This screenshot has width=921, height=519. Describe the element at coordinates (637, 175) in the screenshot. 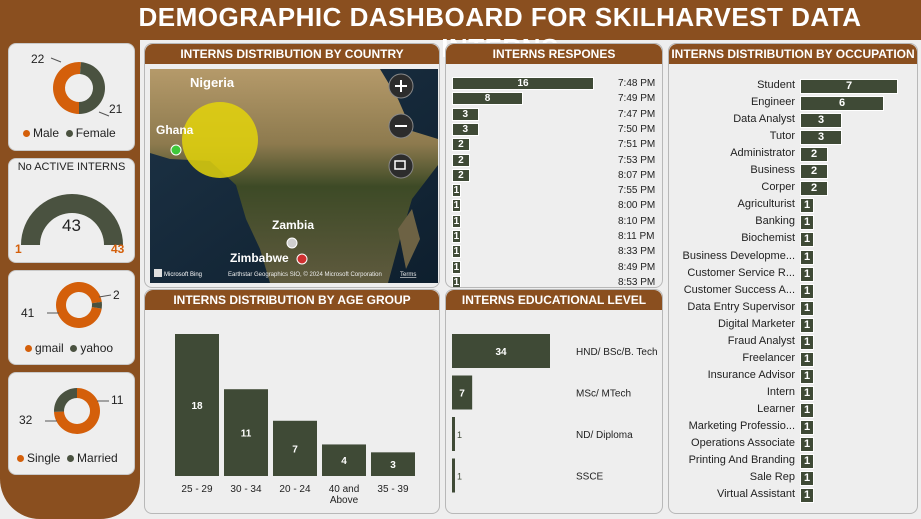

I see `response-time: 8:07 PM` at that location.